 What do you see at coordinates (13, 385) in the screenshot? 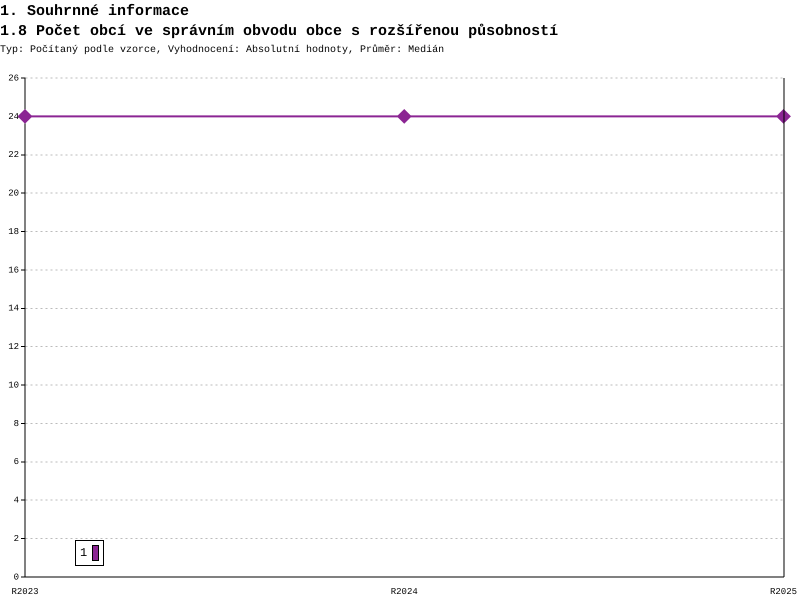
I see `y-tick-label: 10` at bounding box center [13, 385].